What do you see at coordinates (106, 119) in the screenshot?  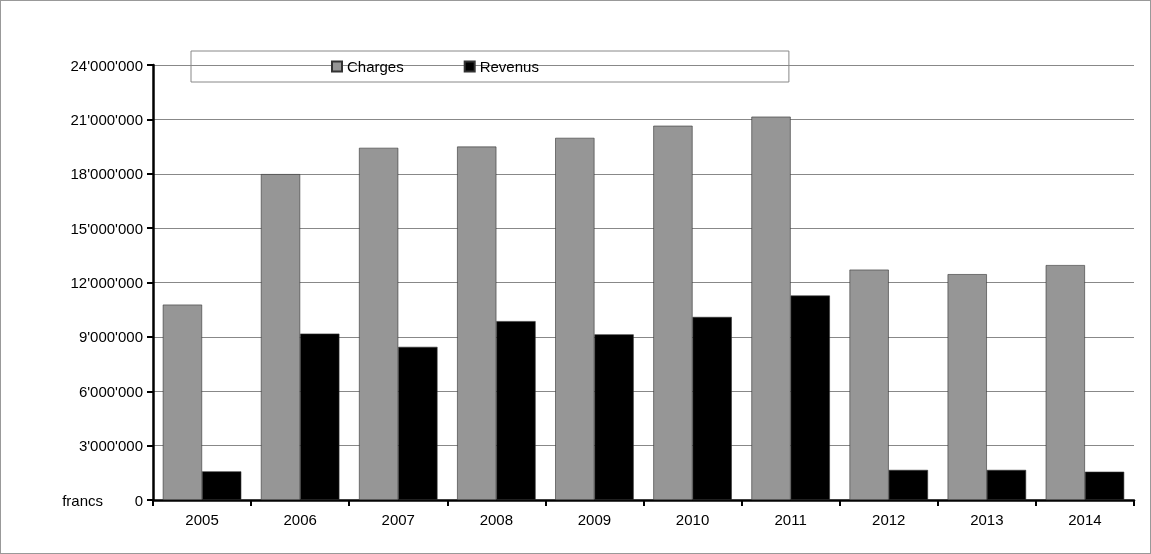 I see `y-tick-label: 21'000'000` at bounding box center [106, 119].